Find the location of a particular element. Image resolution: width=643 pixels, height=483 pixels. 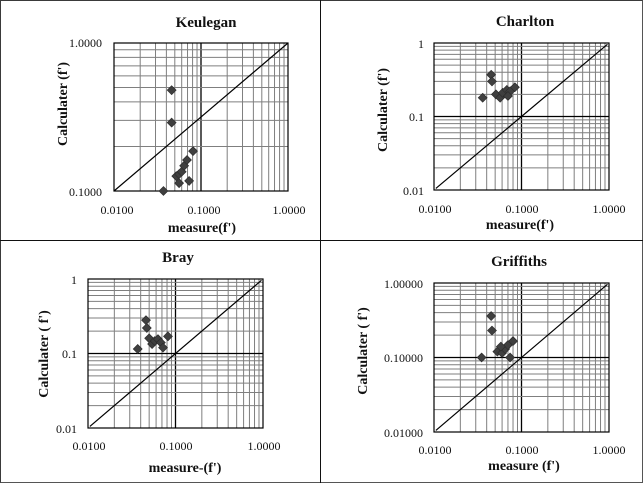

chart-title: Bray is located at coordinates (178, 258).